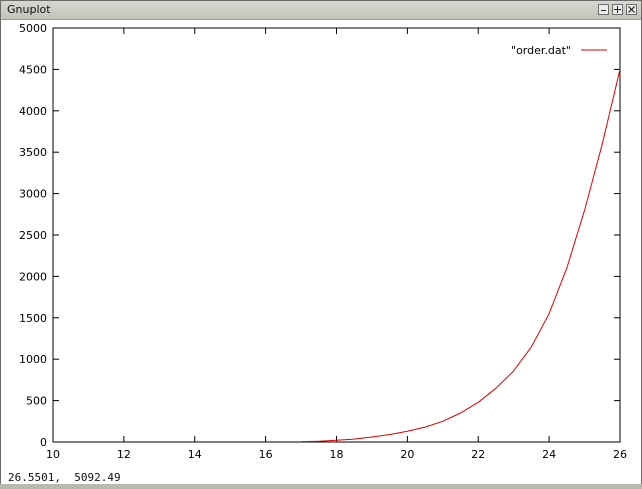  Describe the element at coordinates (266, 454) in the screenshot. I see `x-tick-label: 16` at that location.